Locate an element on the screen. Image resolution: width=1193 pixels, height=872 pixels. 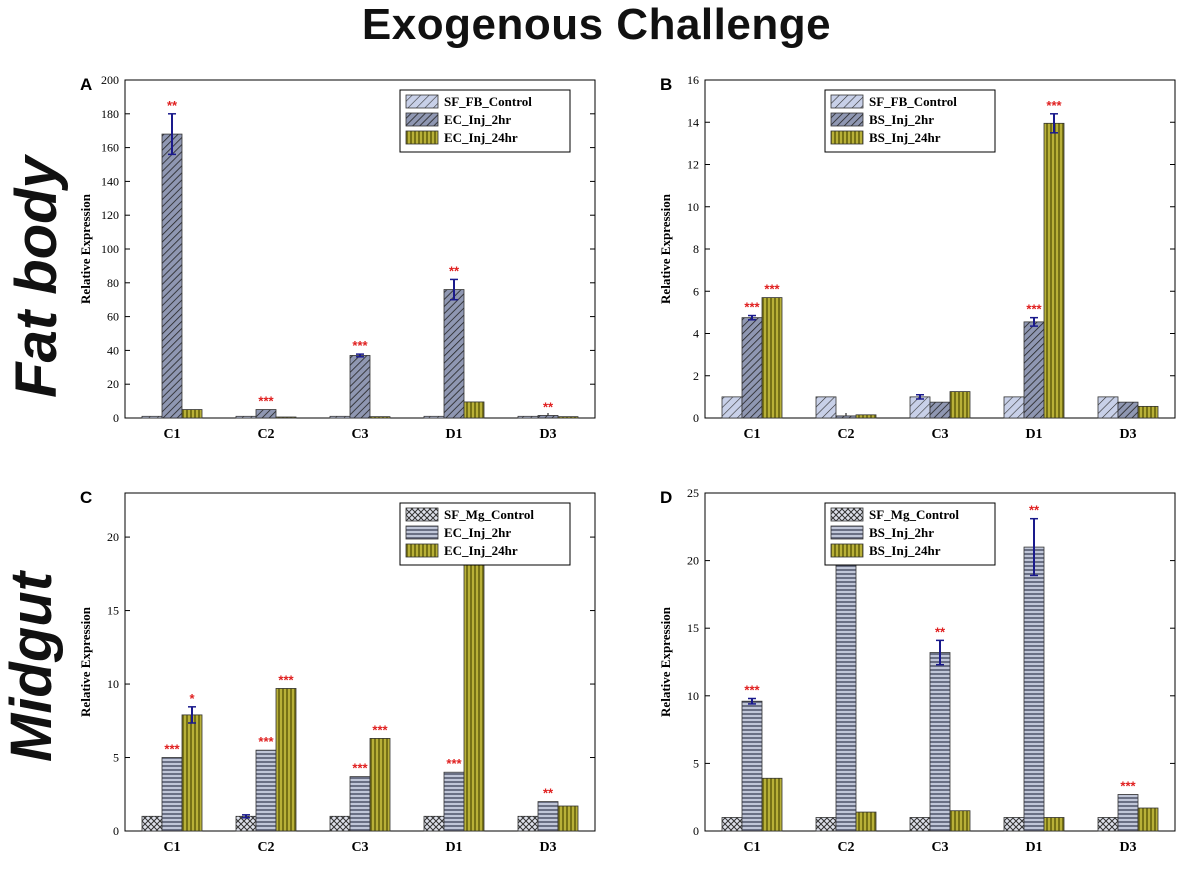
y-tick-label: 6 is located at coordinates (696, 291).